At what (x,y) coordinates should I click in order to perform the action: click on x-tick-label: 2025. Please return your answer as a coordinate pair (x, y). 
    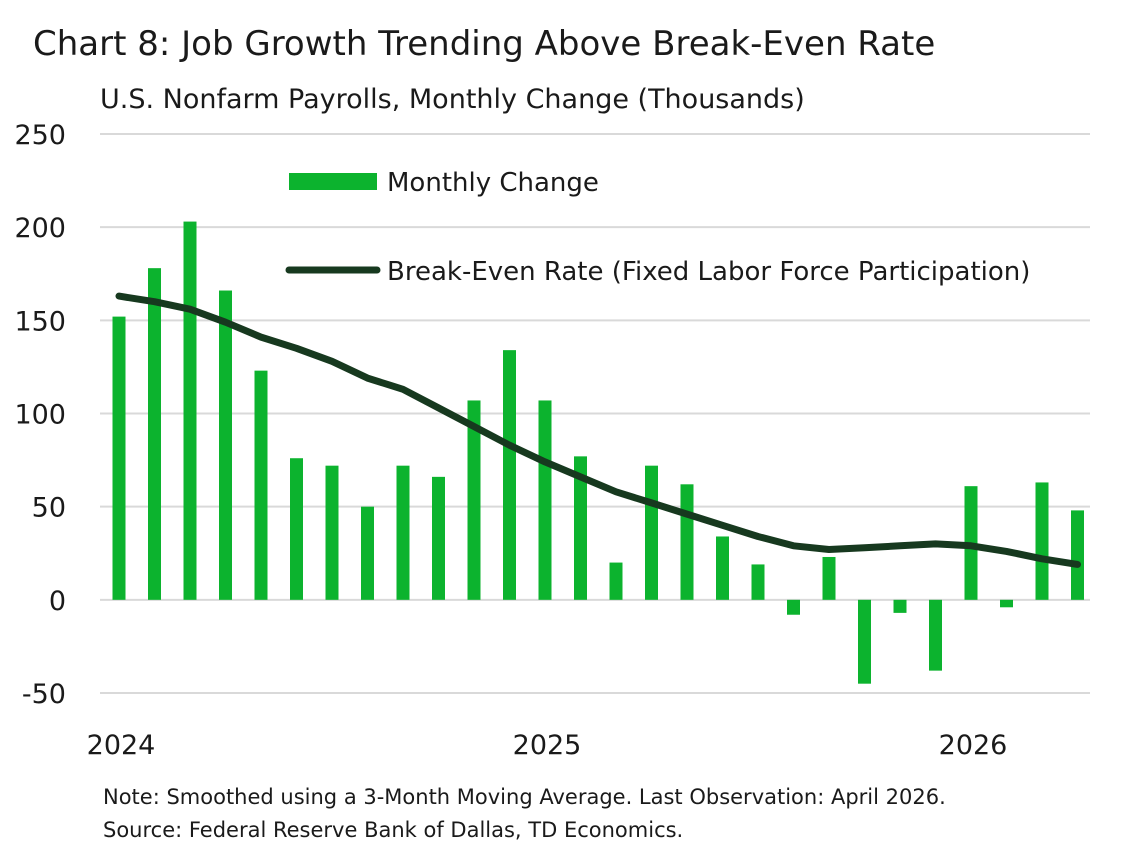
    Looking at the image, I should click on (547, 745).